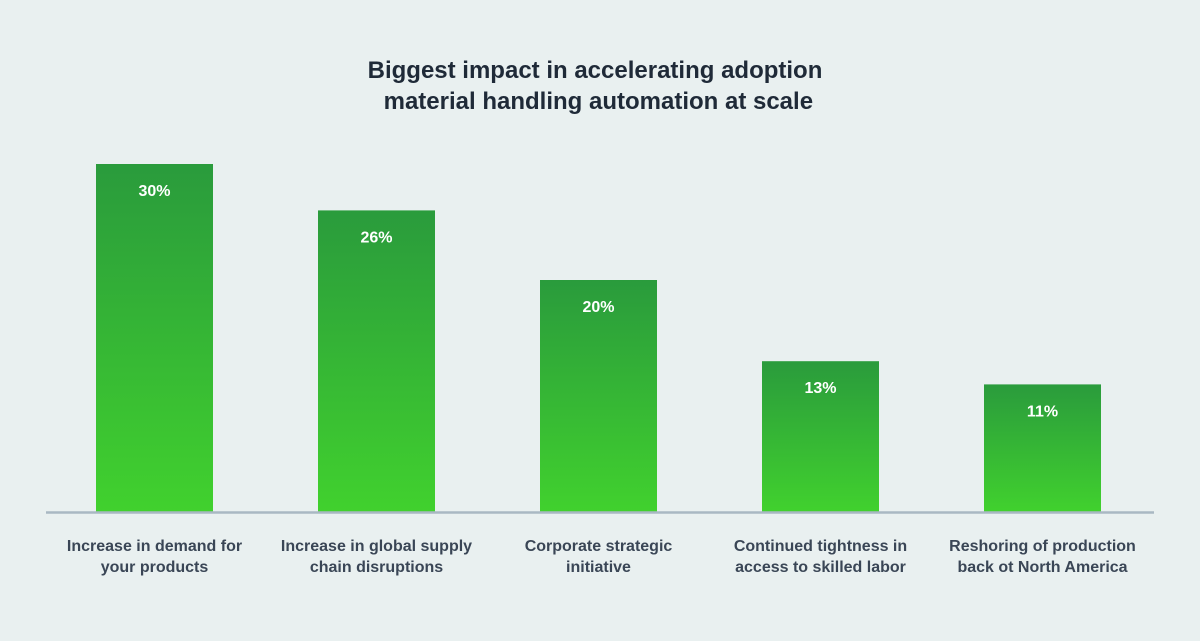 This screenshot has height=641, width=1200. What do you see at coordinates (1042, 546) in the screenshot?
I see `category-label: Reshoring of production` at bounding box center [1042, 546].